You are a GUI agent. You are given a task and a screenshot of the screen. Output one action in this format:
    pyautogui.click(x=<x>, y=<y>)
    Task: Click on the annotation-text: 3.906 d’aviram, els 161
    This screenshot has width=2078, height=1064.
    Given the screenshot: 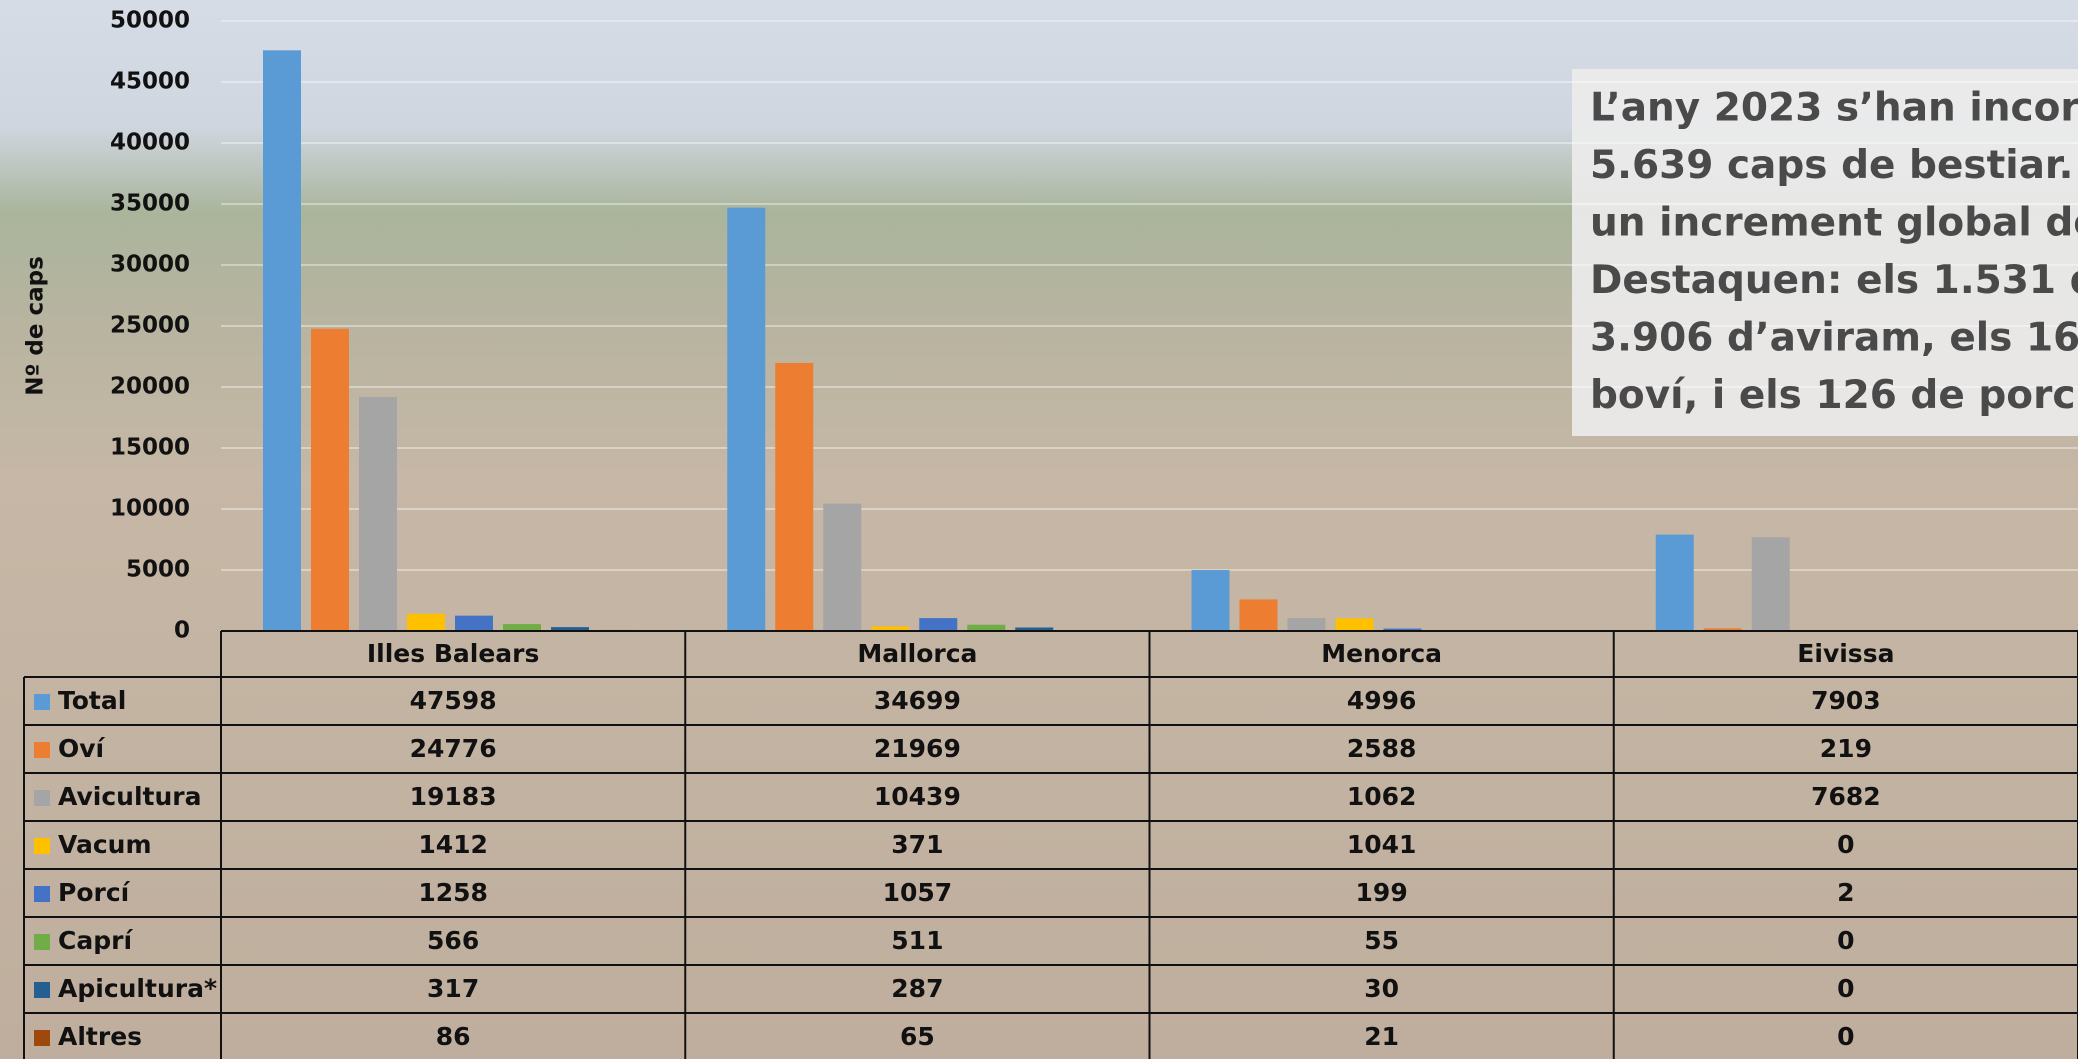 What is the action you would take?
    pyautogui.click(x=1834, y=338)
    